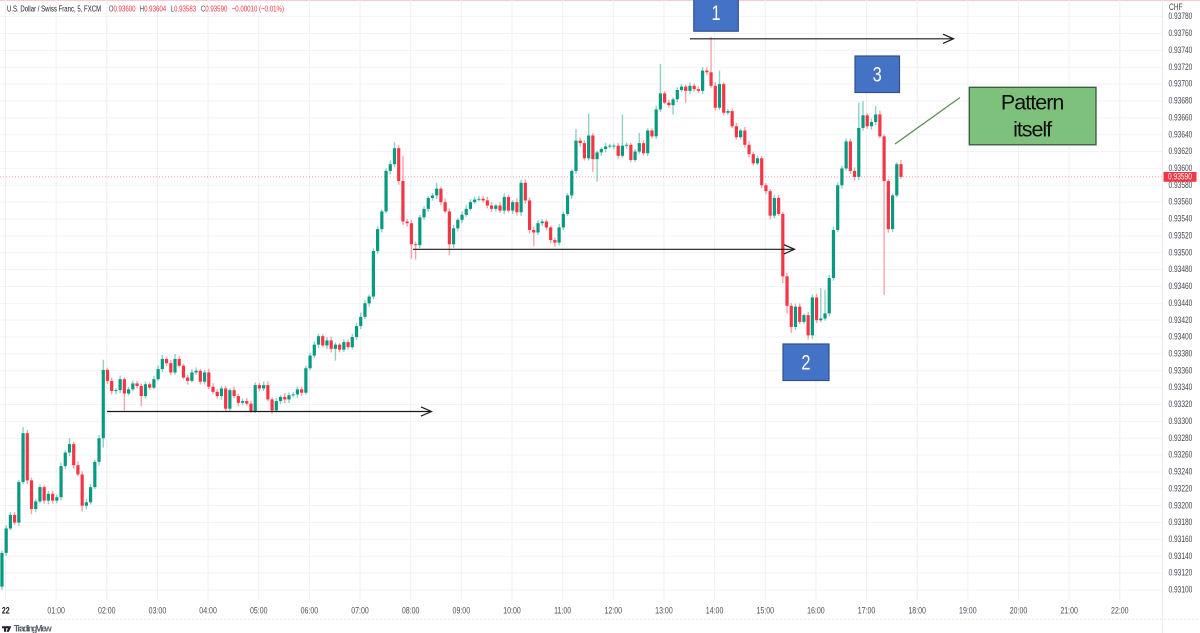 The width and height of the screenshot is (1200, 633). I want to click on svg-text: 0.93560, so click(1181, 202).